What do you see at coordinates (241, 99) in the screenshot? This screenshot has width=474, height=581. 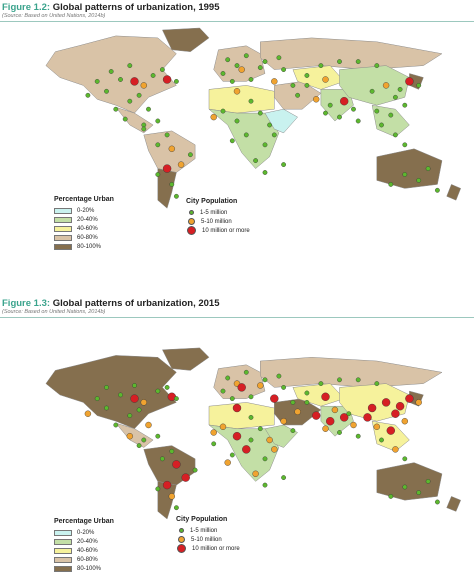 I see `region-north-africa` at bounding box center [241, 99].